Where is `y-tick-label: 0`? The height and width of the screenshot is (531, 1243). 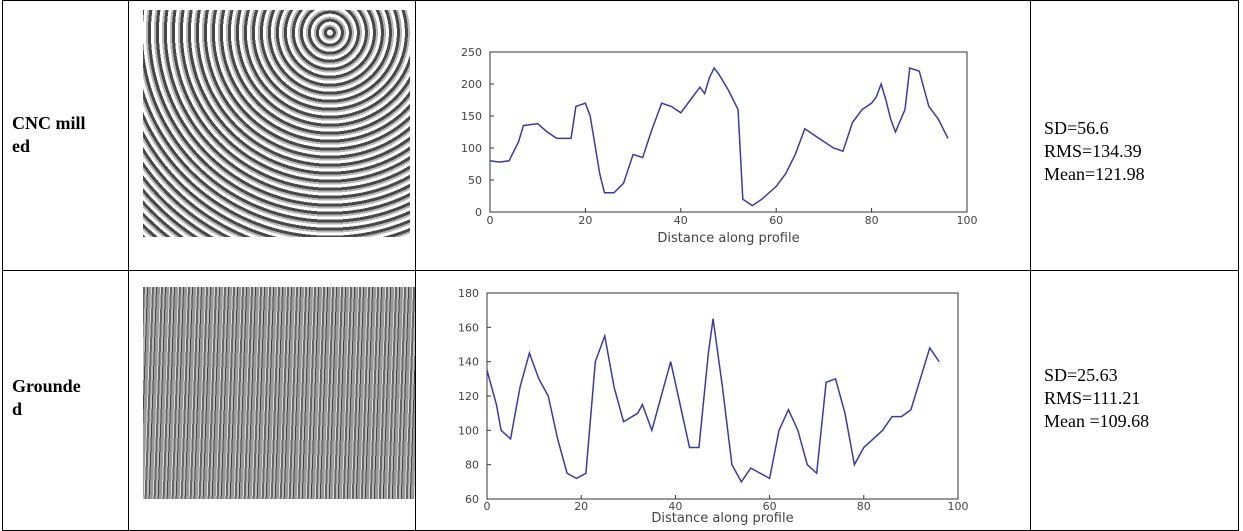
y-tick-label: 0 is located at coordinates (478, 212).